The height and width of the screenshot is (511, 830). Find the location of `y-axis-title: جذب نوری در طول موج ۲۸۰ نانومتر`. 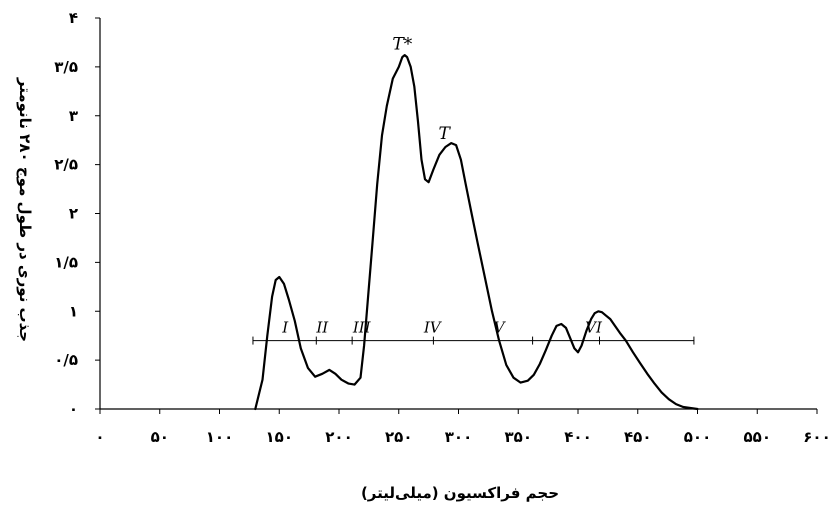

y-axis-title: جذب نوری در طول موج ۲۸۰ نانومتر is located at coordinates (25, 209).